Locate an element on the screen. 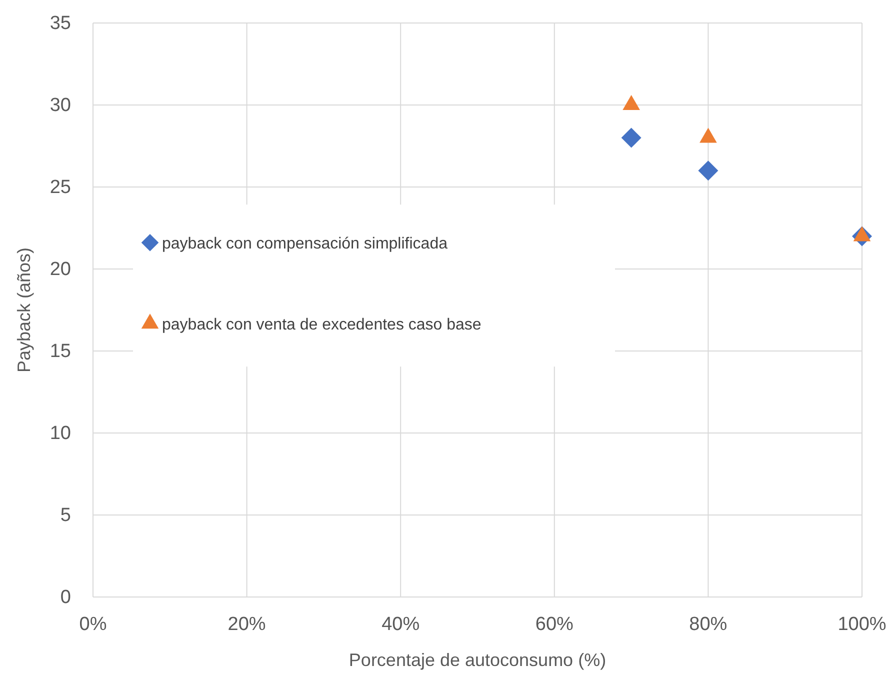 Image resolution: width=896 pixels, height=680 pixels. y-tick-label: 5 is located at coordinates (65, 515).